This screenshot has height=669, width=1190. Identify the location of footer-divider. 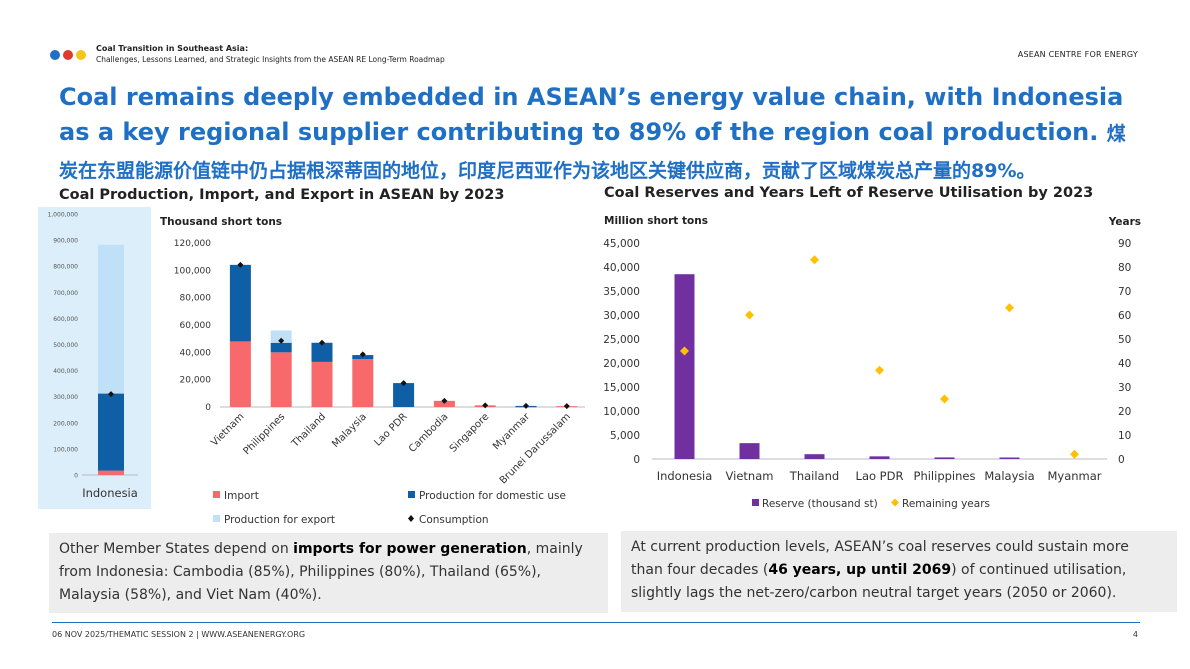
(596, 622).